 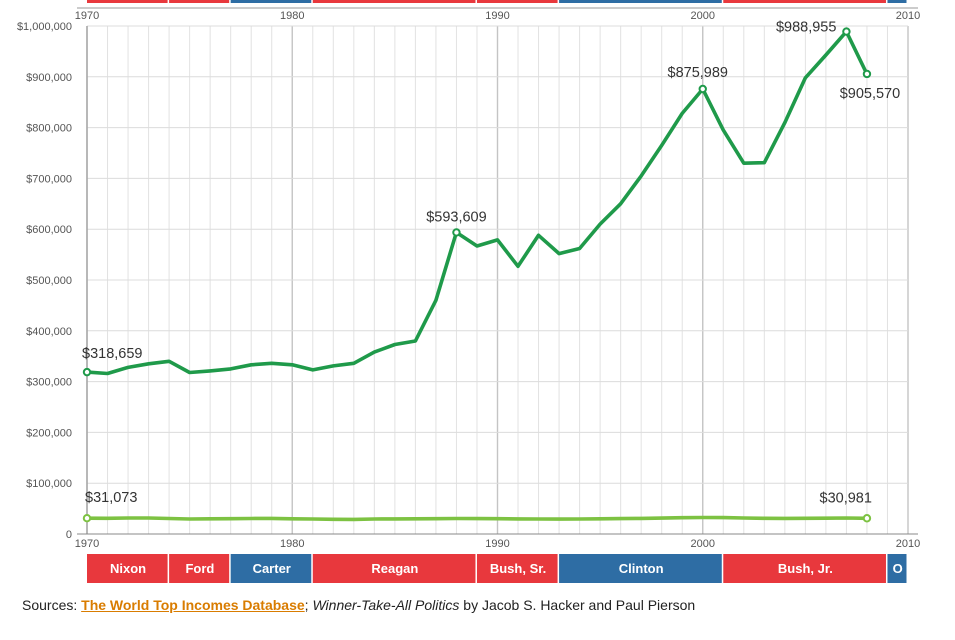 I want to click on data-label: $905,570, so click(x=870, y=94).